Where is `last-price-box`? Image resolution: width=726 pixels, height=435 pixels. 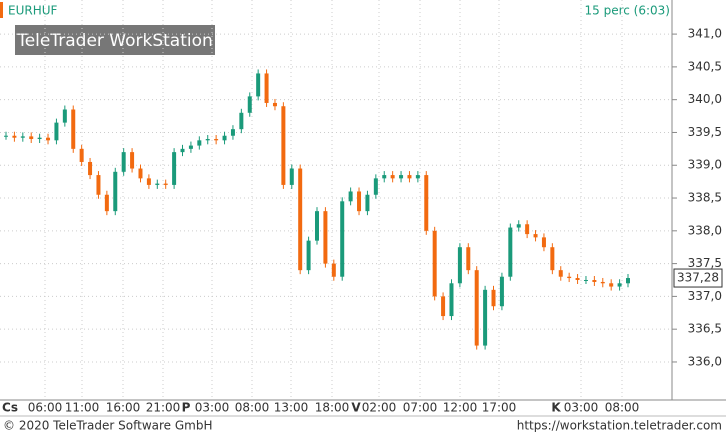 last-price-box is located at coordinates (698, 278).